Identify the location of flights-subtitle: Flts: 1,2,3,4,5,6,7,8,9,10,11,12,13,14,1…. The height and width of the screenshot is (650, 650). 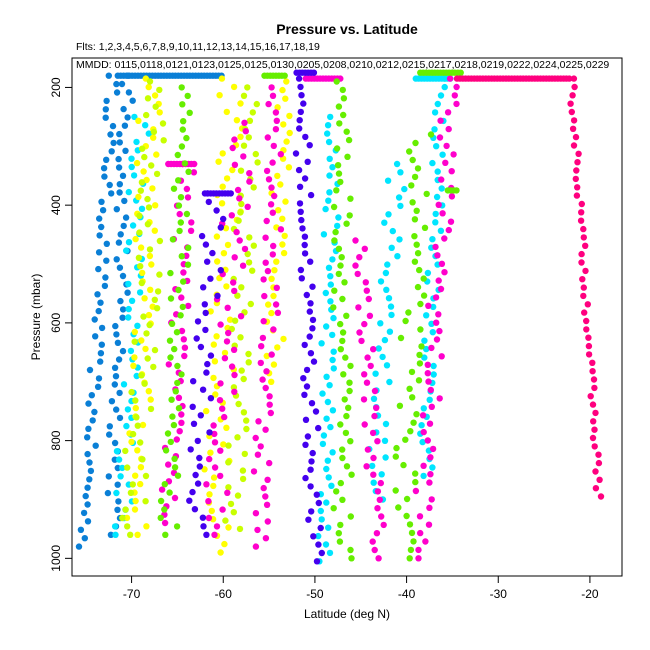
(198, 47).